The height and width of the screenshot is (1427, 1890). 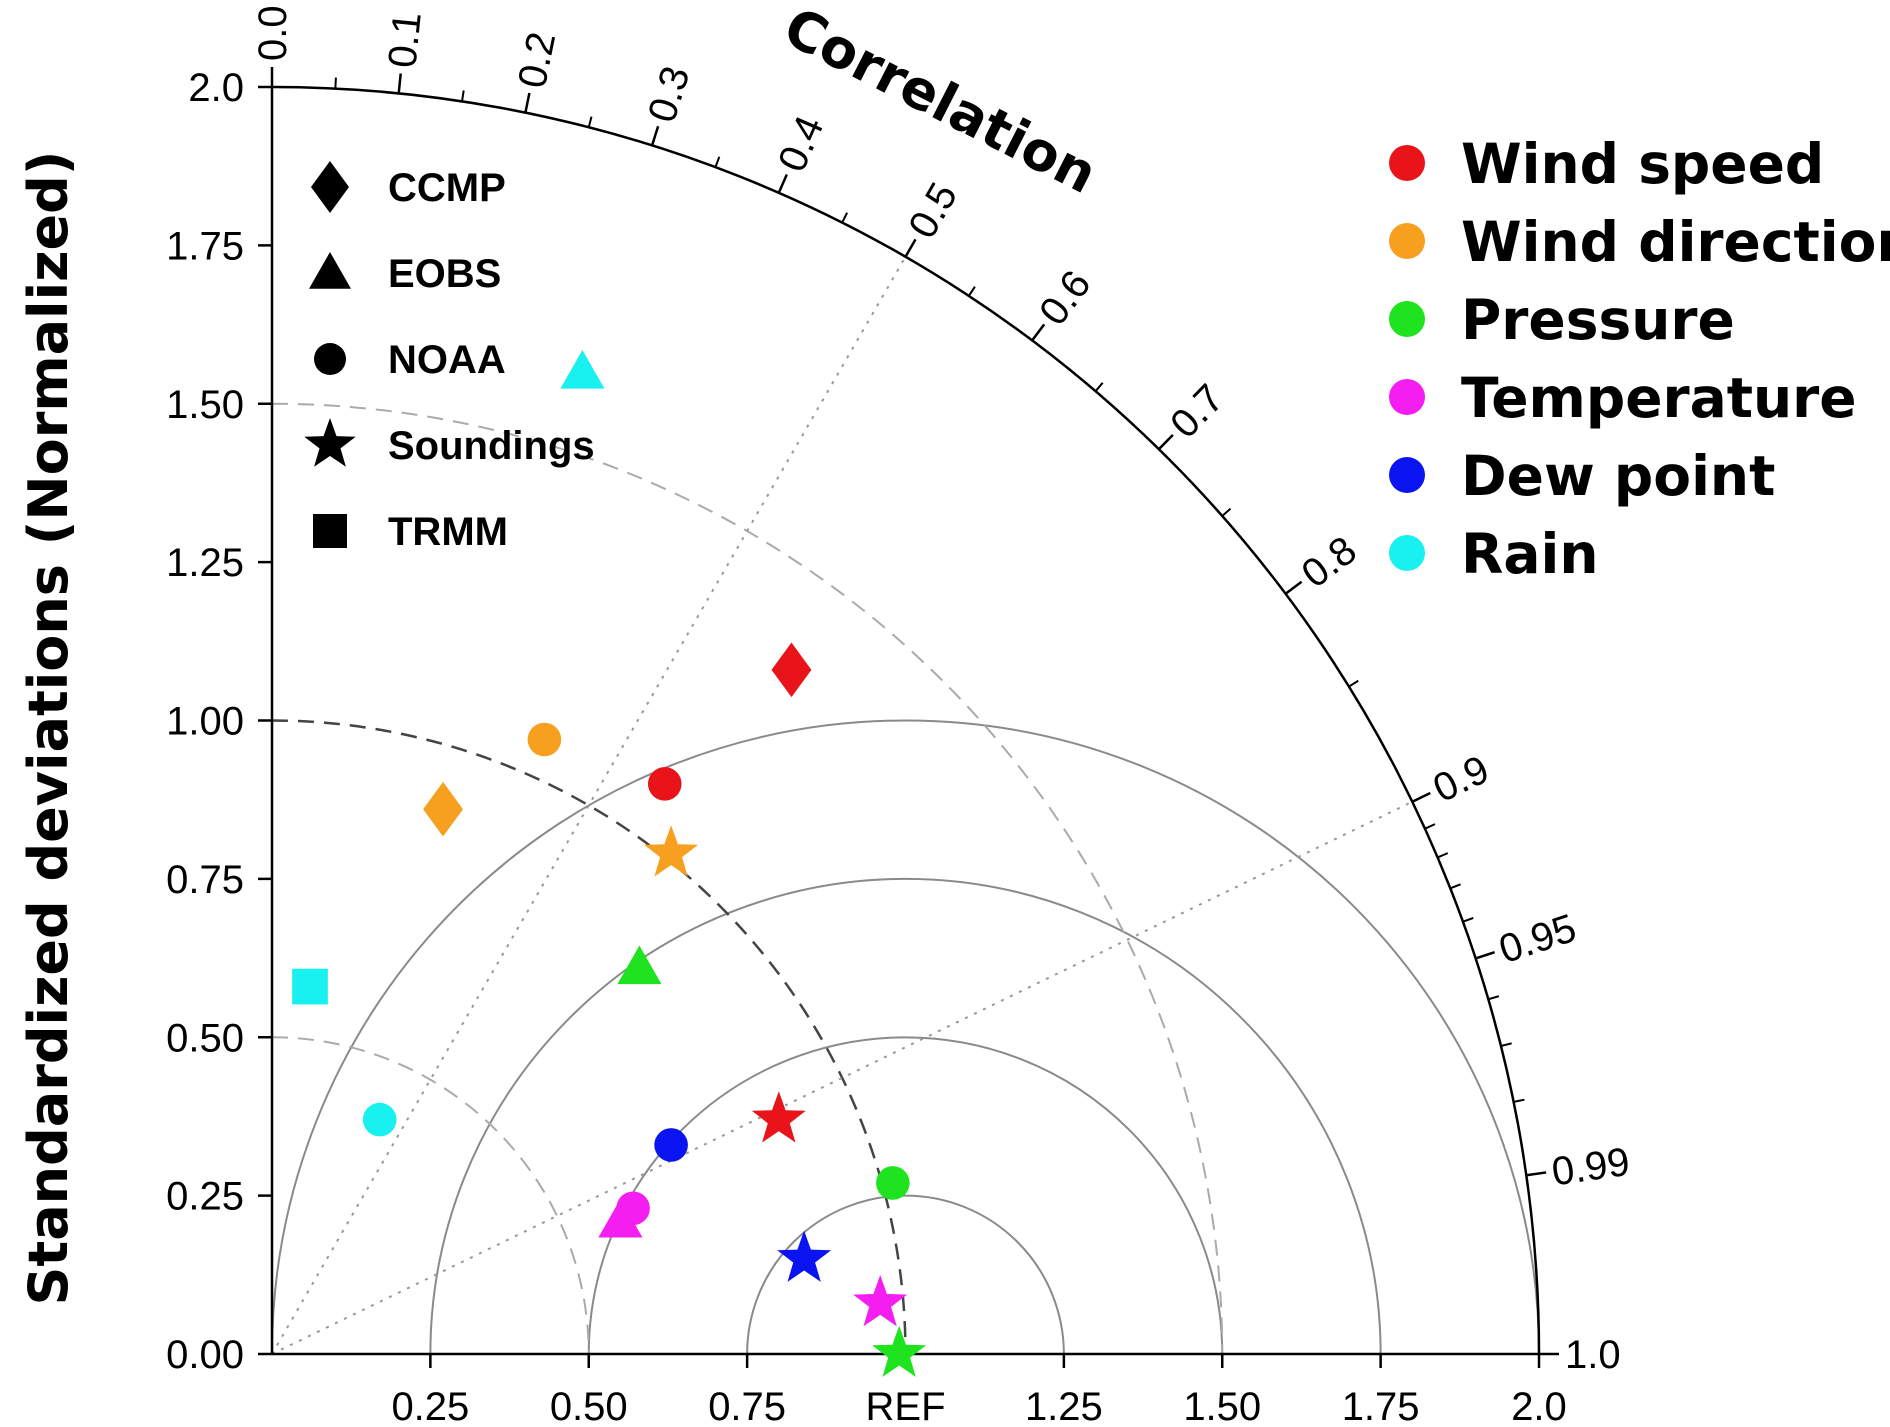 I want to click on y-tick-label: 1.75, so click(x=205, y=246).